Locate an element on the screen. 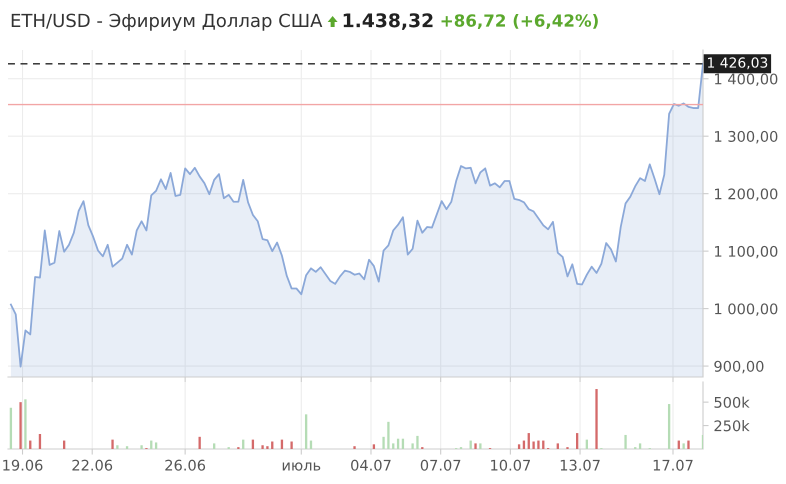 The image size is (786, 484). y-tick-label: 1 000,00 is located at coordinates (746, 309).